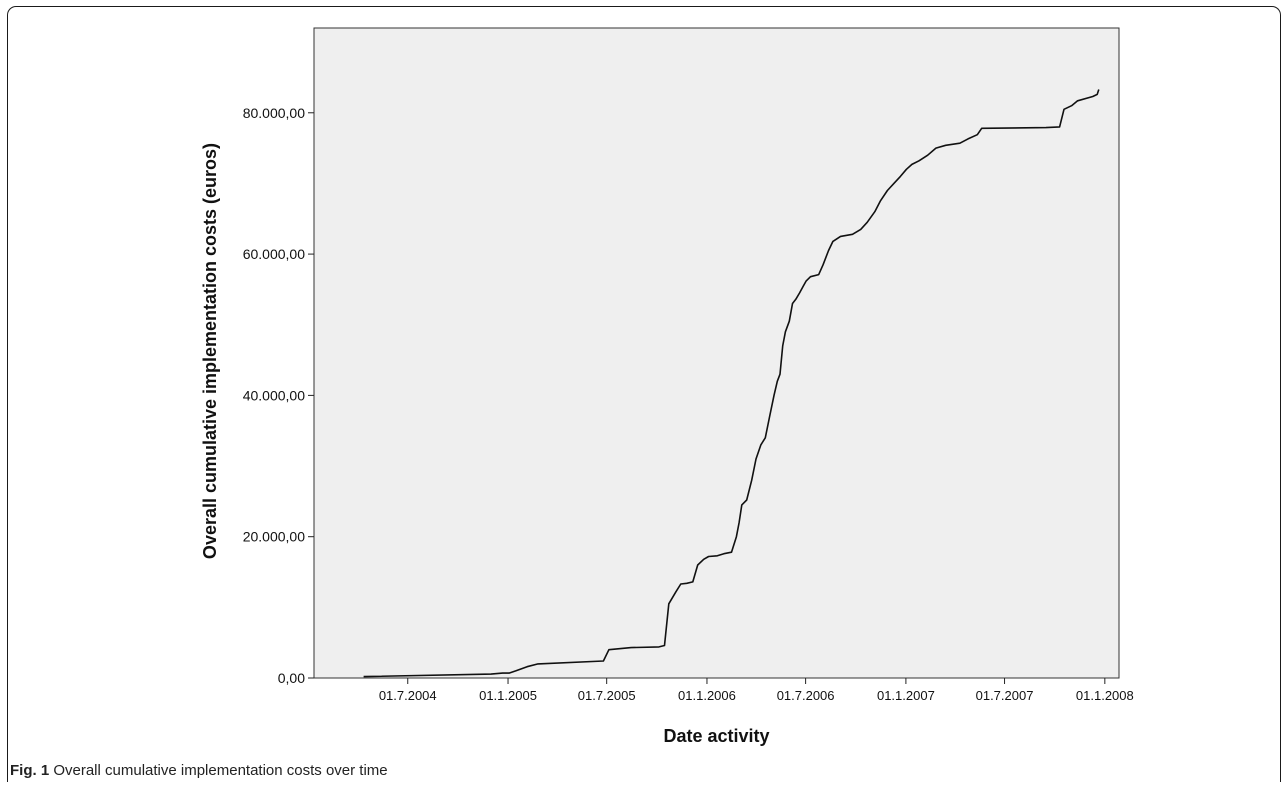 Image resolution: width=1287 pixels, height=788 pixels. Describe the element at coordinates (906, 695) in the screenshot. I see `x-tick-label: 01.1.2007` at that location.